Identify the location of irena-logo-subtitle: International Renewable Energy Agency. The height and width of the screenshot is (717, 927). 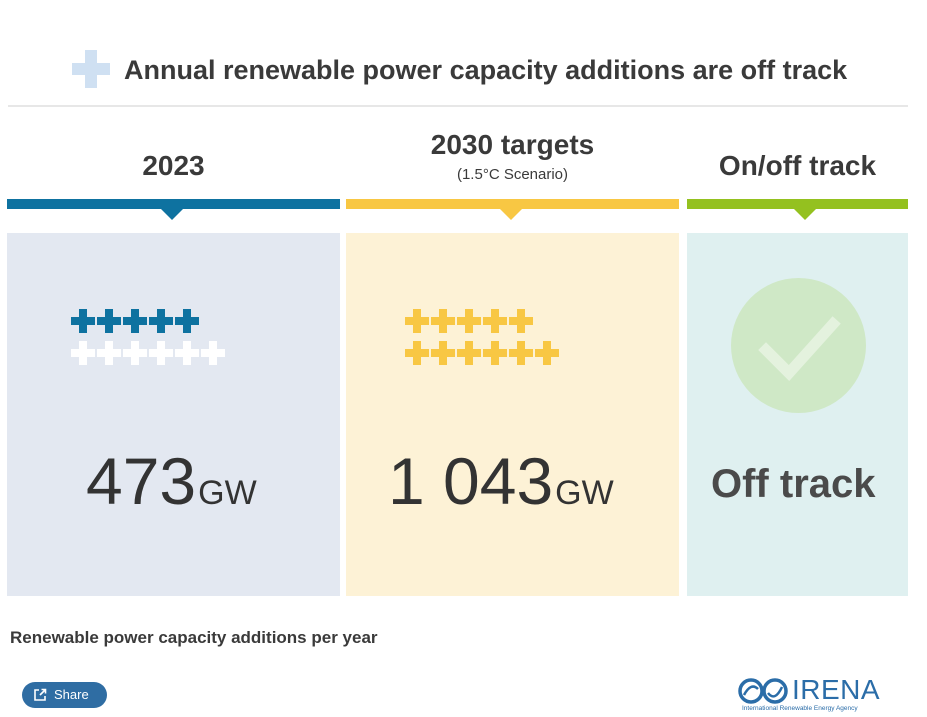
(800, 708).